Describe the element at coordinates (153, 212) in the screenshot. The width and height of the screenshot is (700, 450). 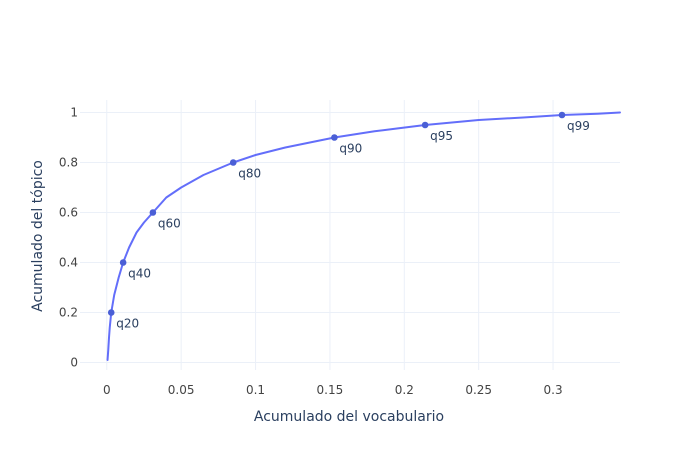
I see `quantile-marker-q60` at that location.